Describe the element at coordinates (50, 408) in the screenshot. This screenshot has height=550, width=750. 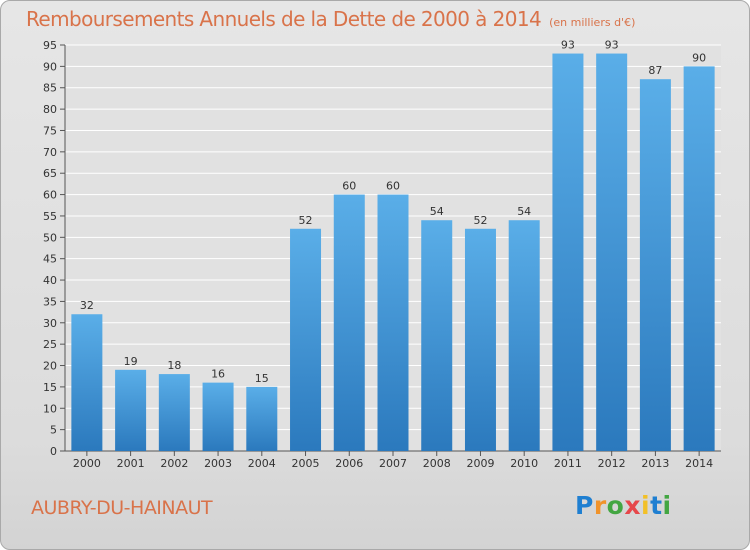
I see `y-tick-label: 10` at that location.